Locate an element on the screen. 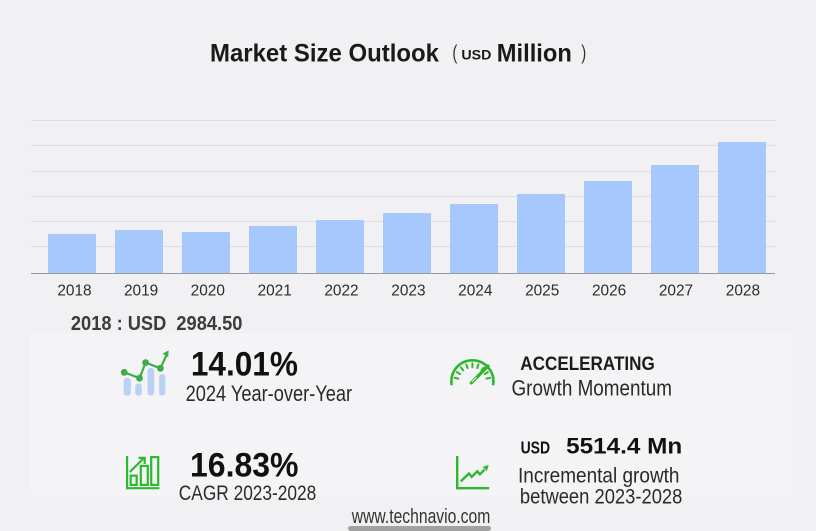  svg-text: 2018 : USD 2984.50 is located at coordinates (157, 323).